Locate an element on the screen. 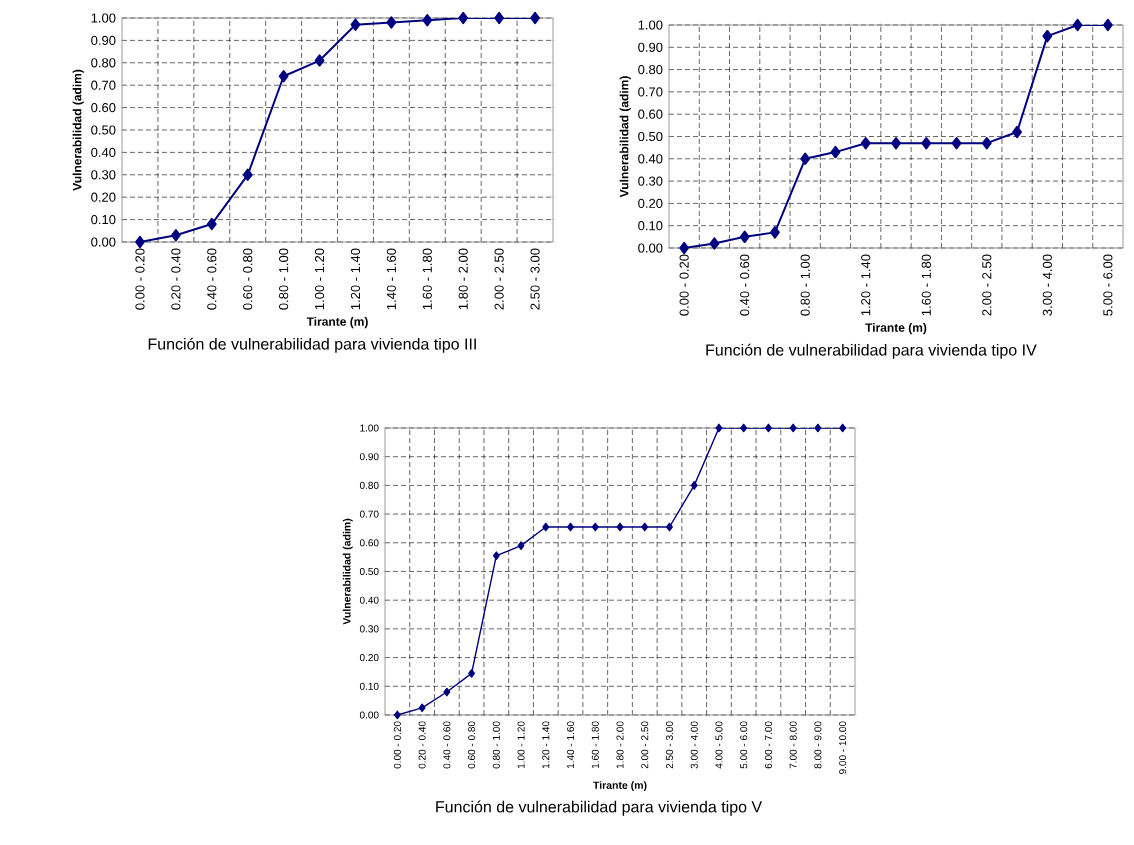 This screenshot has width=1134, height=845. y-tick-label: 0.70 is located at coordinates (650, 92).